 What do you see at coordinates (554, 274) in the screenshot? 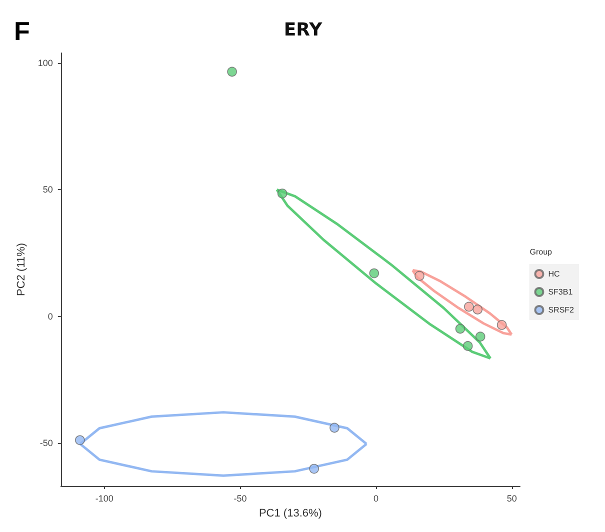
I see `legend-label: HC` at bounding box center [554, 274].